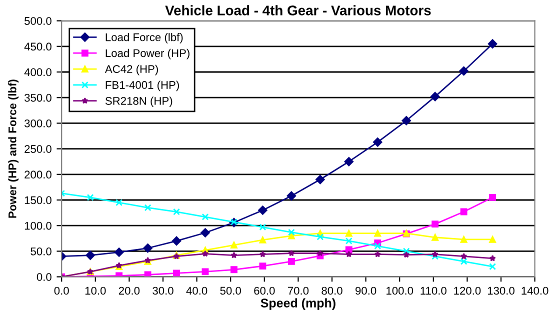  What do you see at coordinates (129, 290) in the screenshot?
I see `x-tick-label: 20.0` at bounding box center [129, 290].